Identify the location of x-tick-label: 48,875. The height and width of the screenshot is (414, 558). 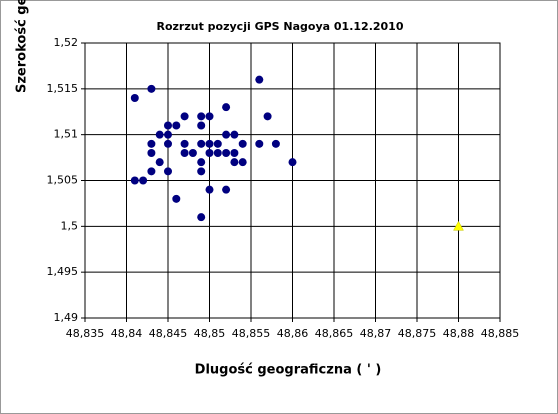
(417, 333).